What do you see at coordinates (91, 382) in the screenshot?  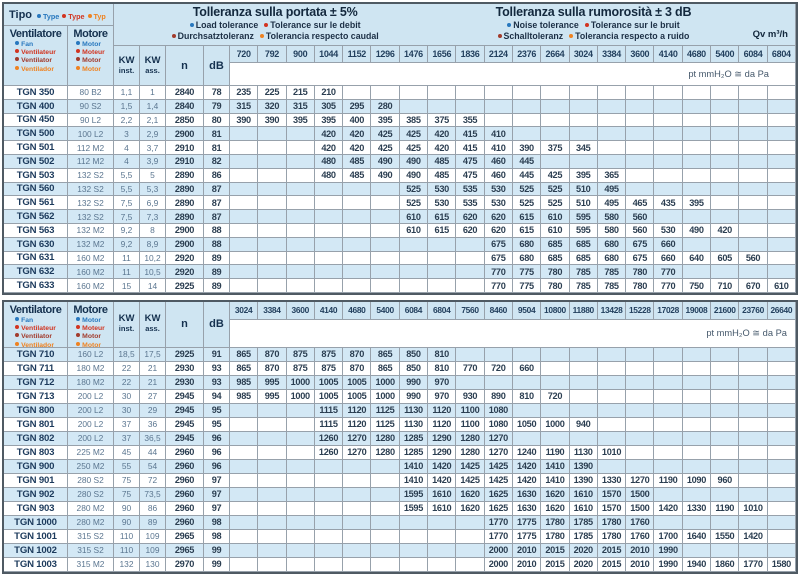 I see `row-motor: 180 M2` at bounding box center [91, 382].